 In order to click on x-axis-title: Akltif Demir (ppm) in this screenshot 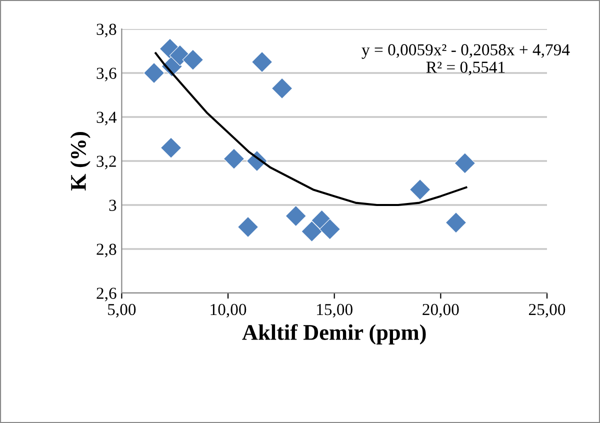, I will do `click(334, 334)`.